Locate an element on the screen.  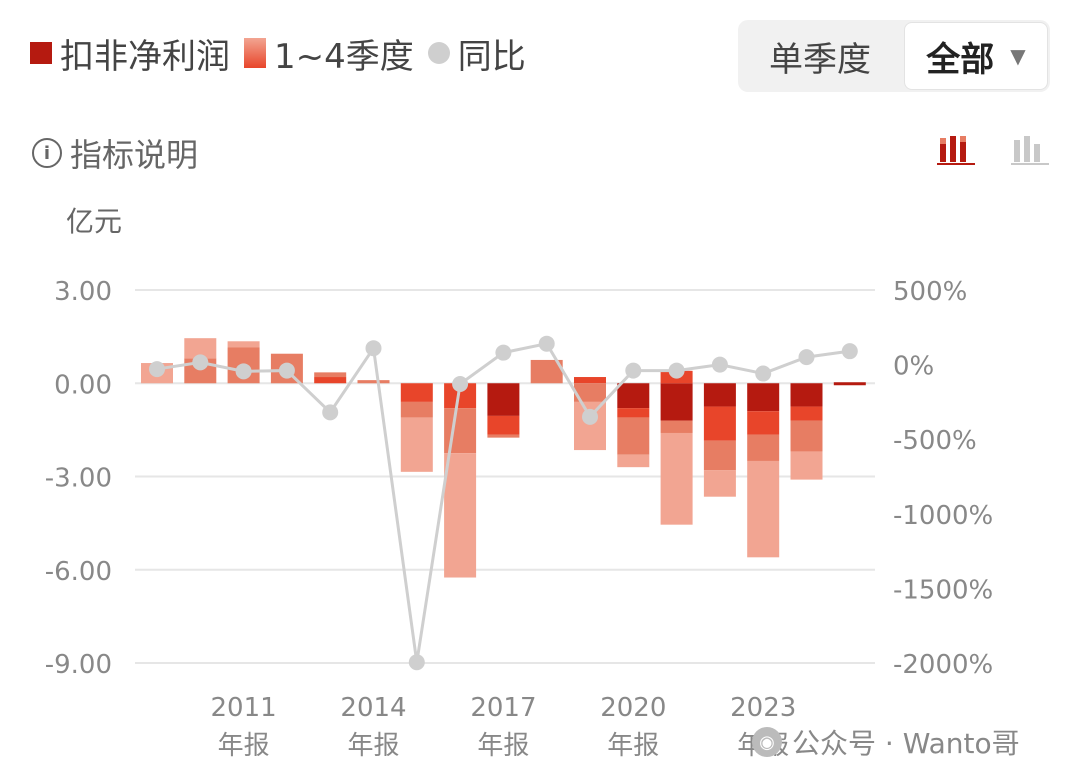
legend: 扣非净利润 1~4季度 同比 is located at coordinates (278, 53).